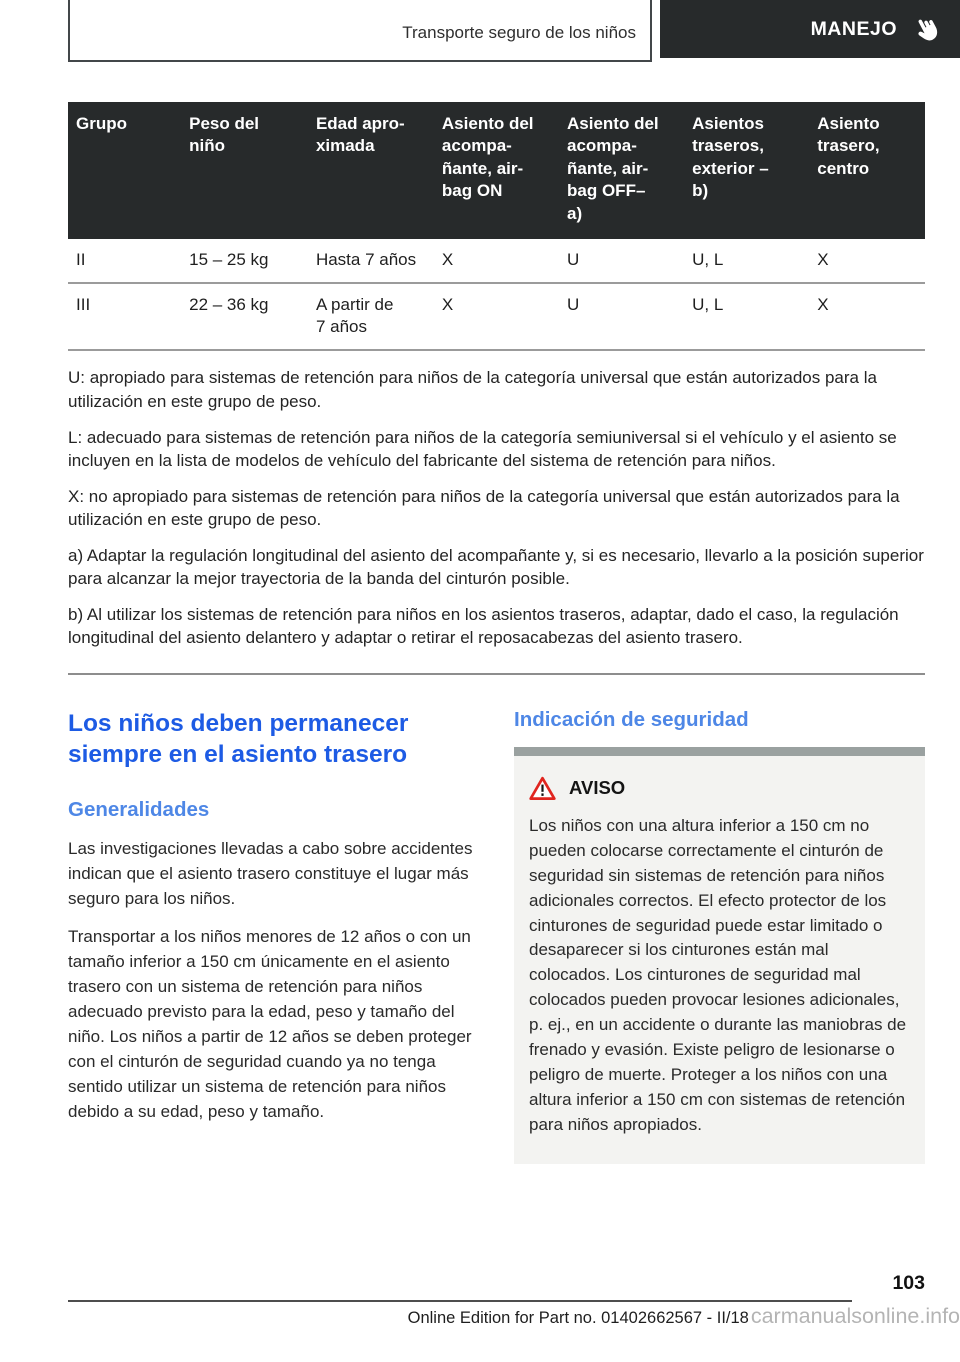 The width and height of the screenshot is (960, 1362). What do you see at coordinates (244, 262) in the screenshot?
I see `table-cell: 15 – 25 kg` at bounding box center [244, 262].